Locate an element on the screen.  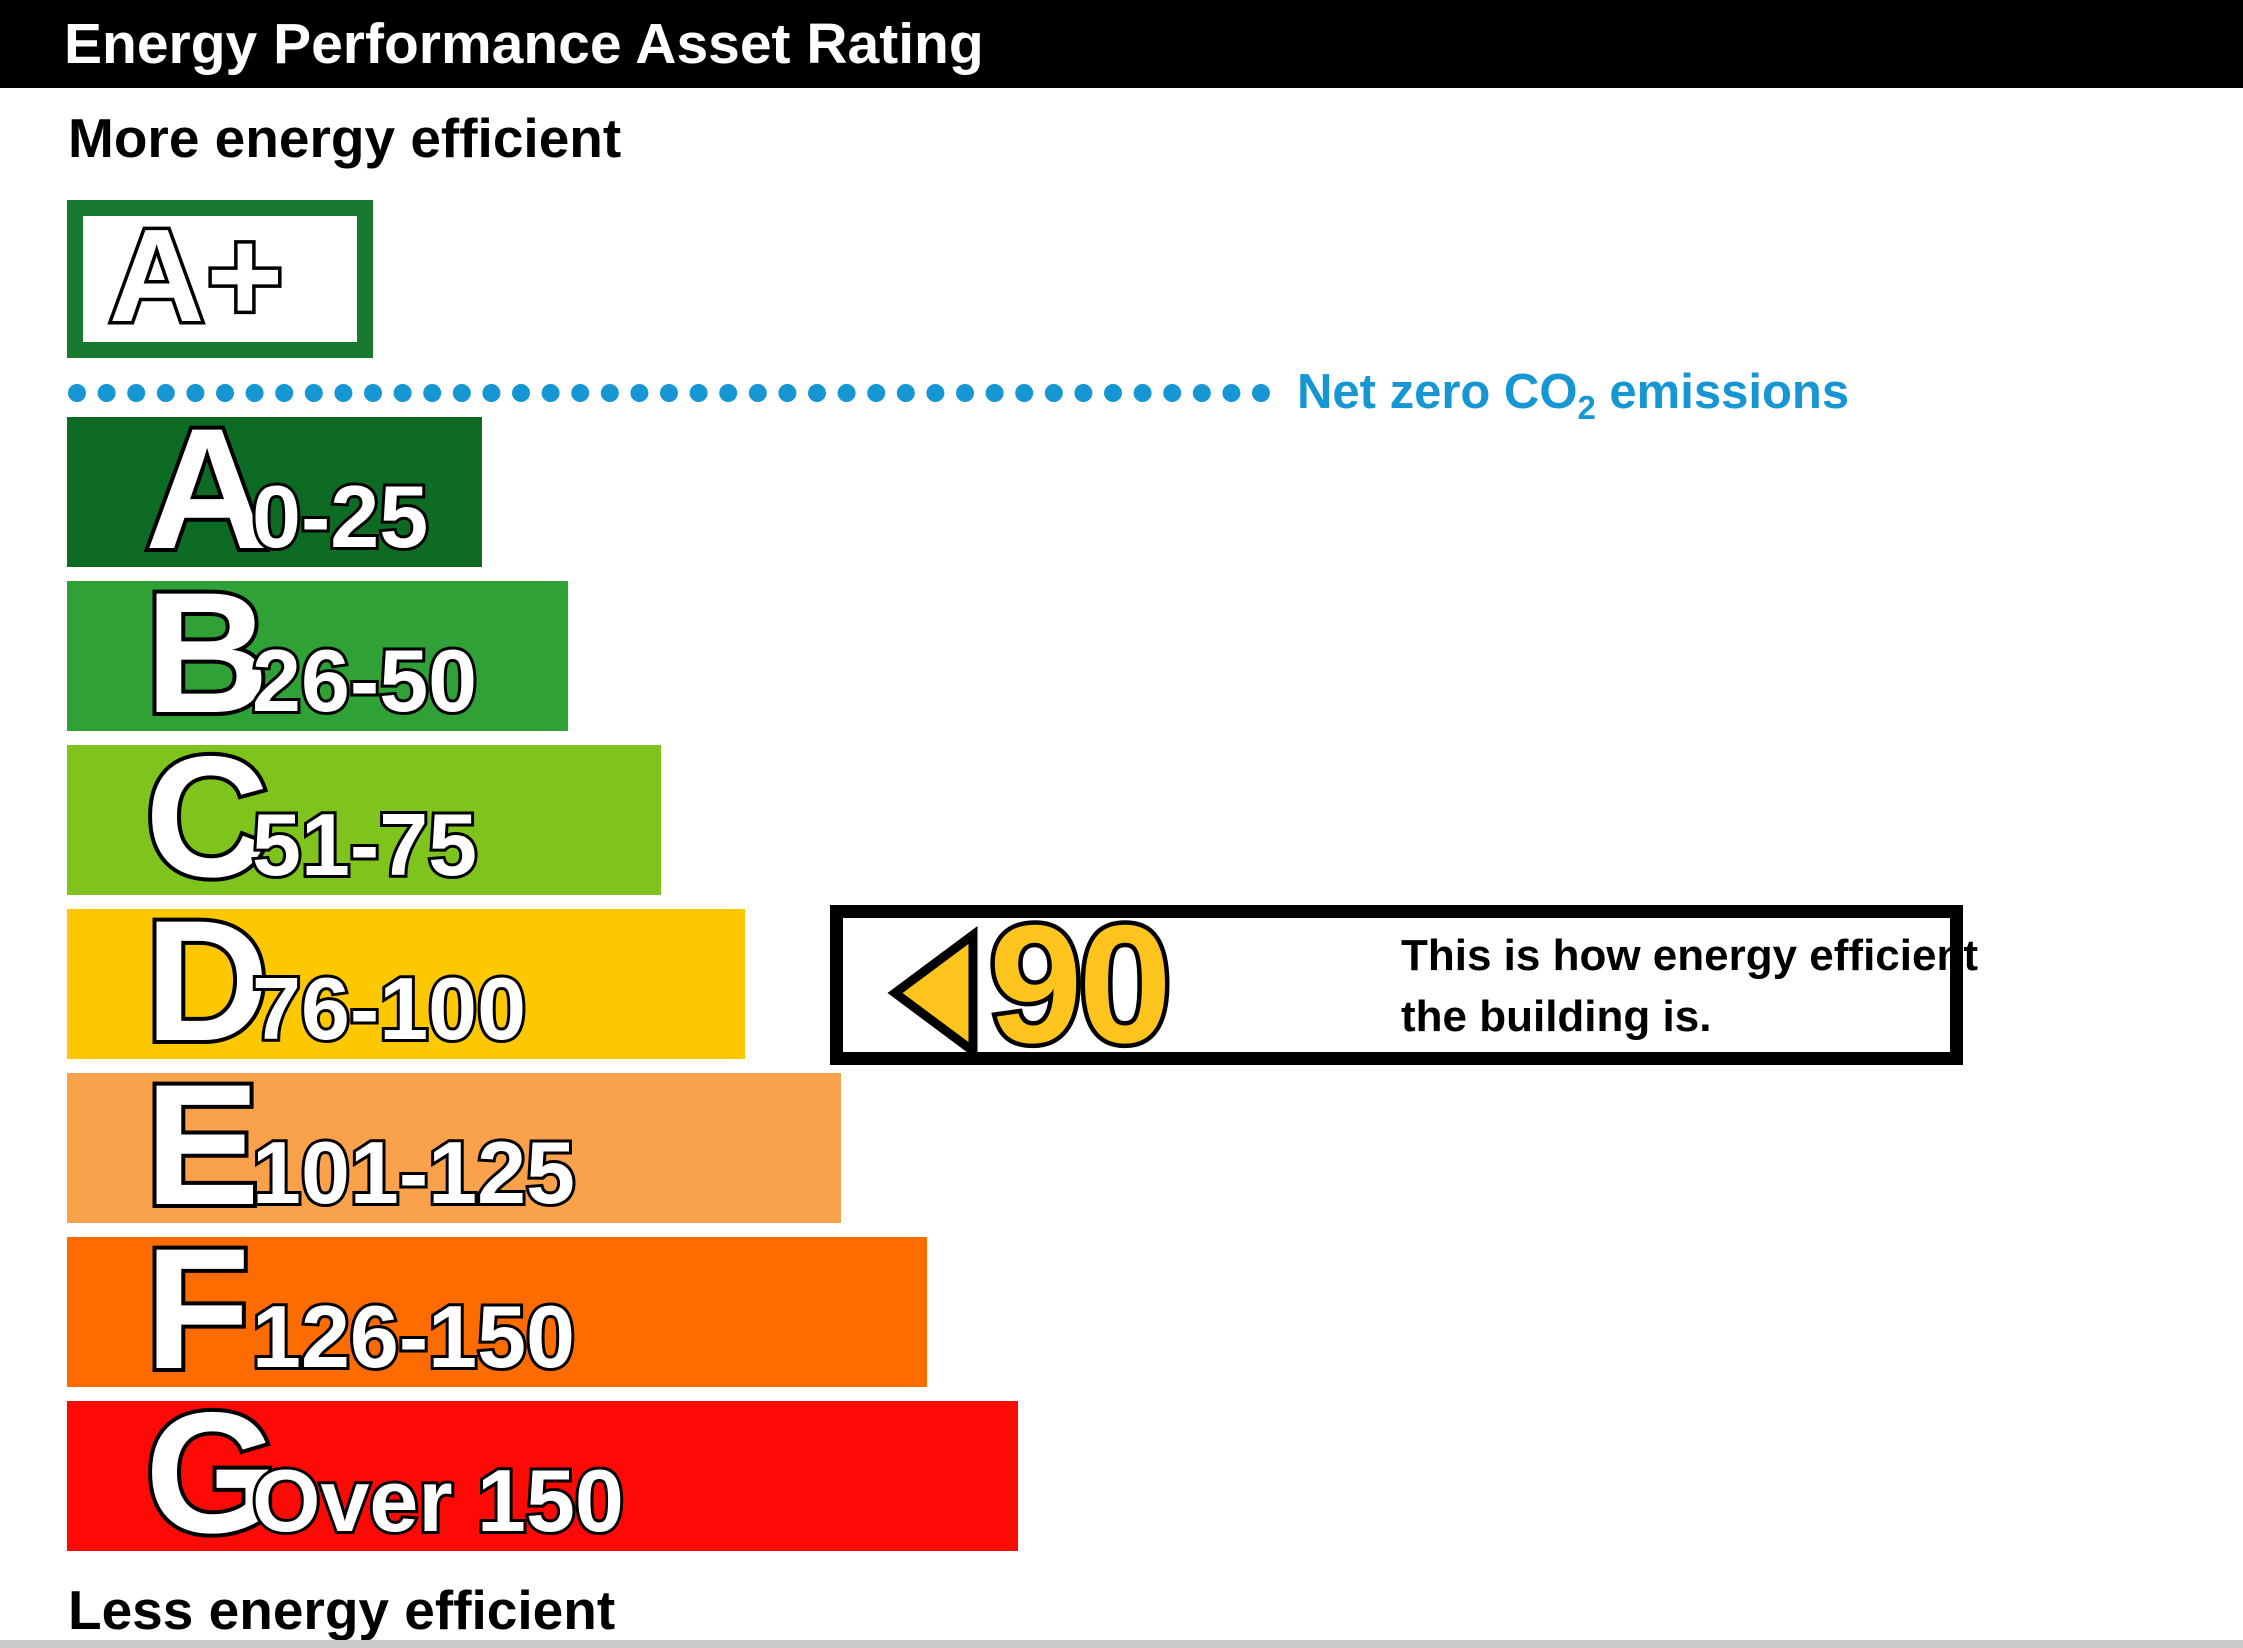
dotted-line is located at coordinates (669, 393).